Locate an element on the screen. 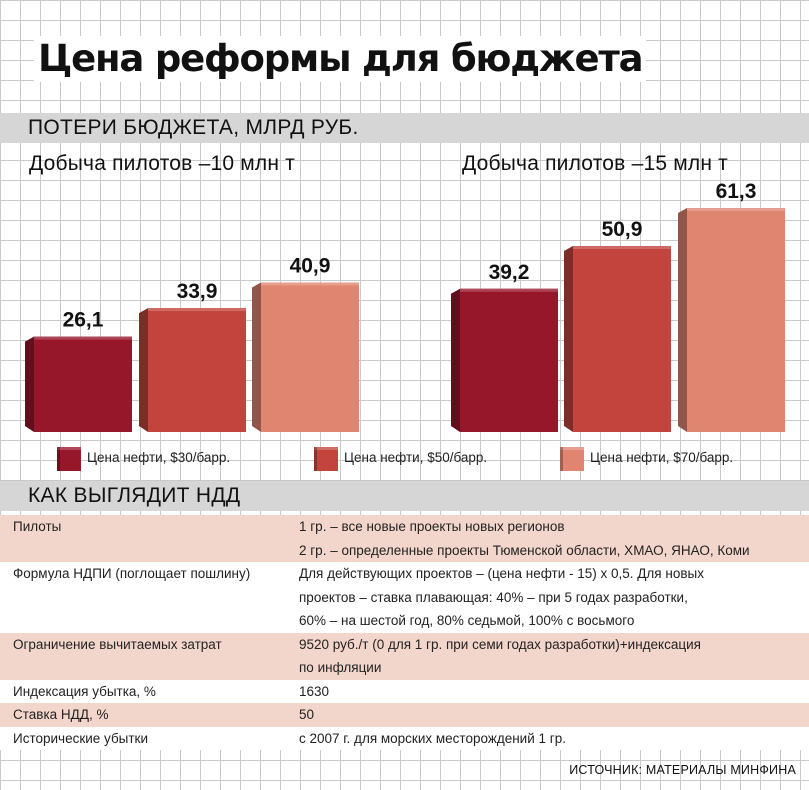 The height and width of the screenshot is (790, 809). param-cell: Ограничение вычитаемых затрат is located at coordinates (149, 644).